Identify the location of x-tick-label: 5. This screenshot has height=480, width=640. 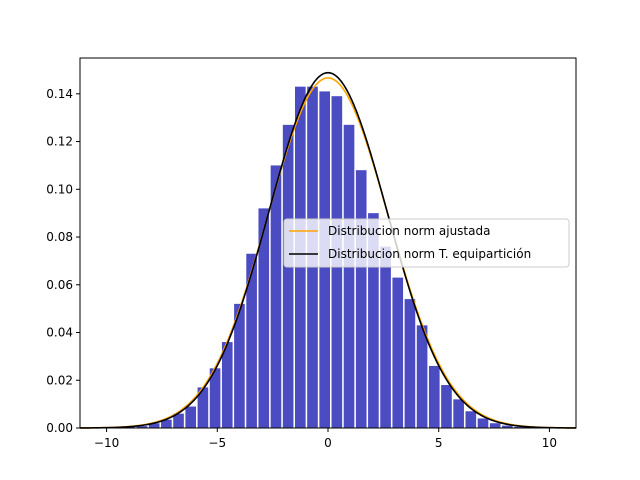
(439, 443).